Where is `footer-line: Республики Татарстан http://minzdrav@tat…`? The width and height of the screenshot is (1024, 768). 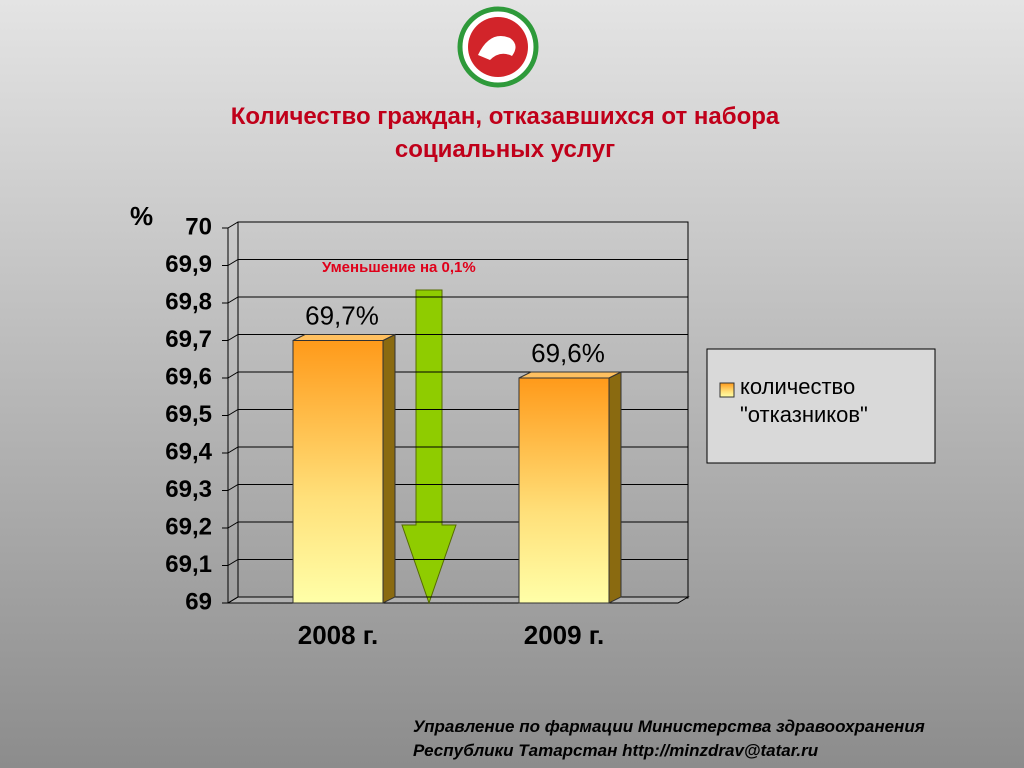
footer-line: Республики Татарстан http://minzdrav@tat… is located at coordinates (616, 750).